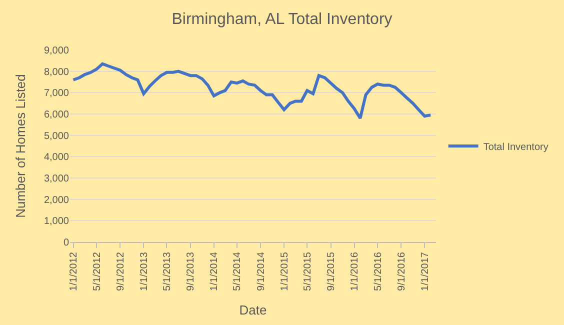  What do you see at coordinates (308, 271) in the screenshot?
I see `x-tick-label: 5/1/2015` at bounding box center [308, 271].